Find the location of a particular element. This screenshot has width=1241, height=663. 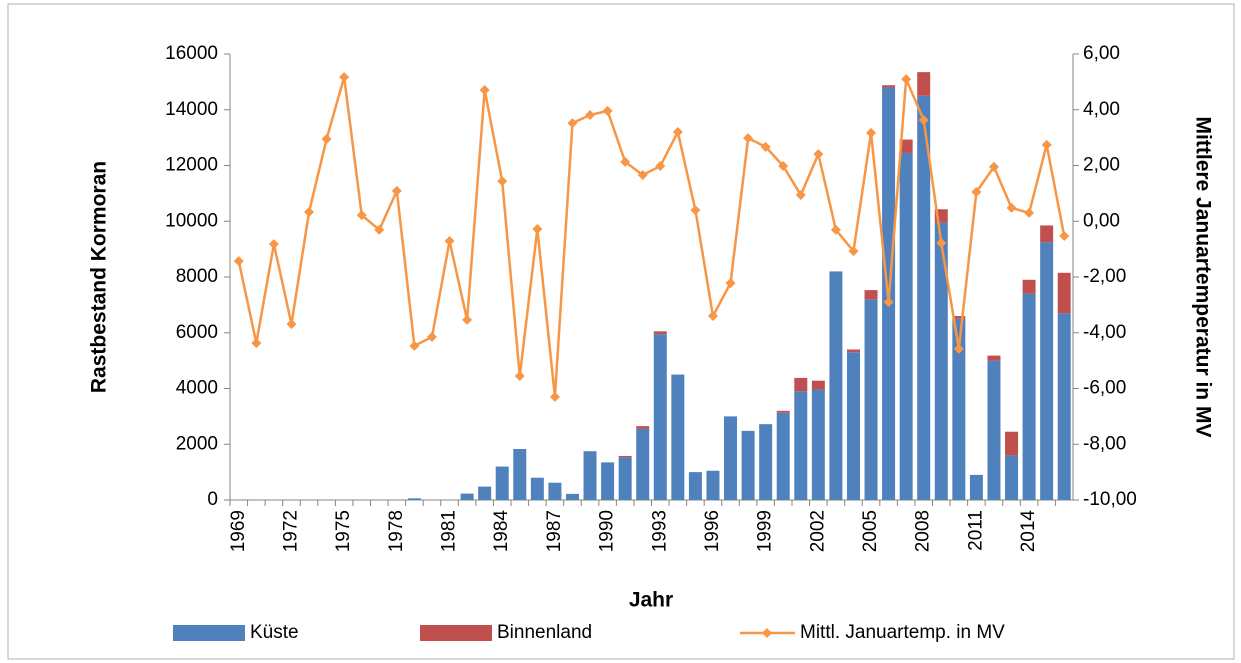

x-tick-label: 2011 is located at coordinates (975, 530).